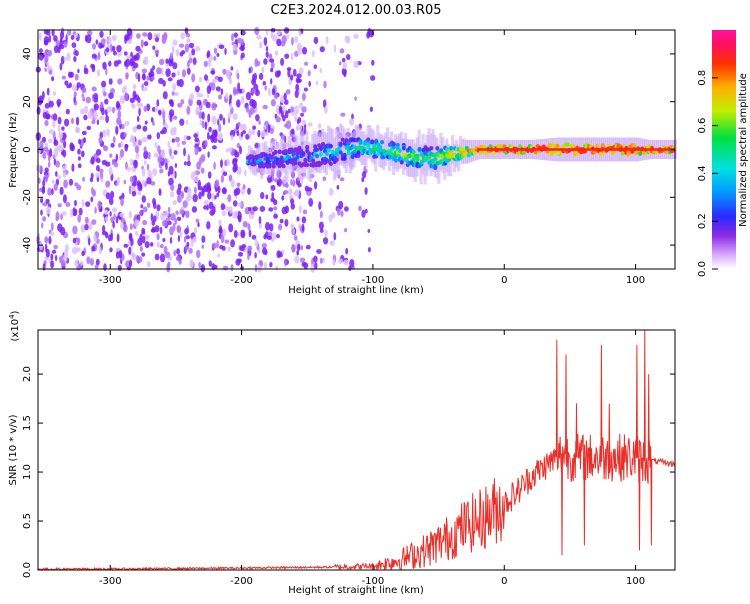 The image size is (750, 604). Describe the element at coordinates (27, 197) in the screenshot. I see `y-tick-label: -20` at that location.